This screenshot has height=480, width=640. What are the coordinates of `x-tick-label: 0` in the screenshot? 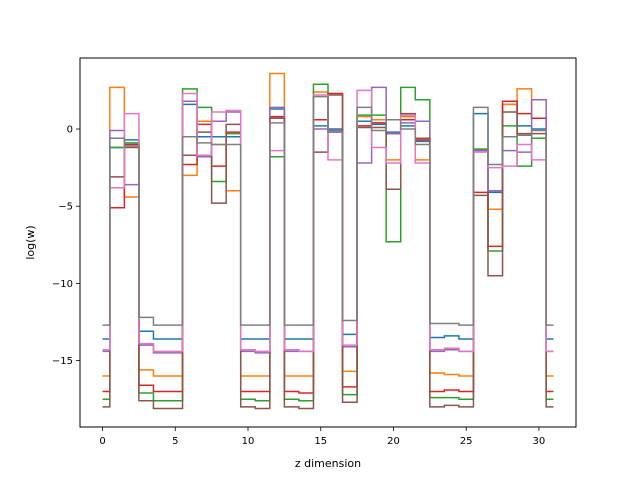 It's located at (102, 441).